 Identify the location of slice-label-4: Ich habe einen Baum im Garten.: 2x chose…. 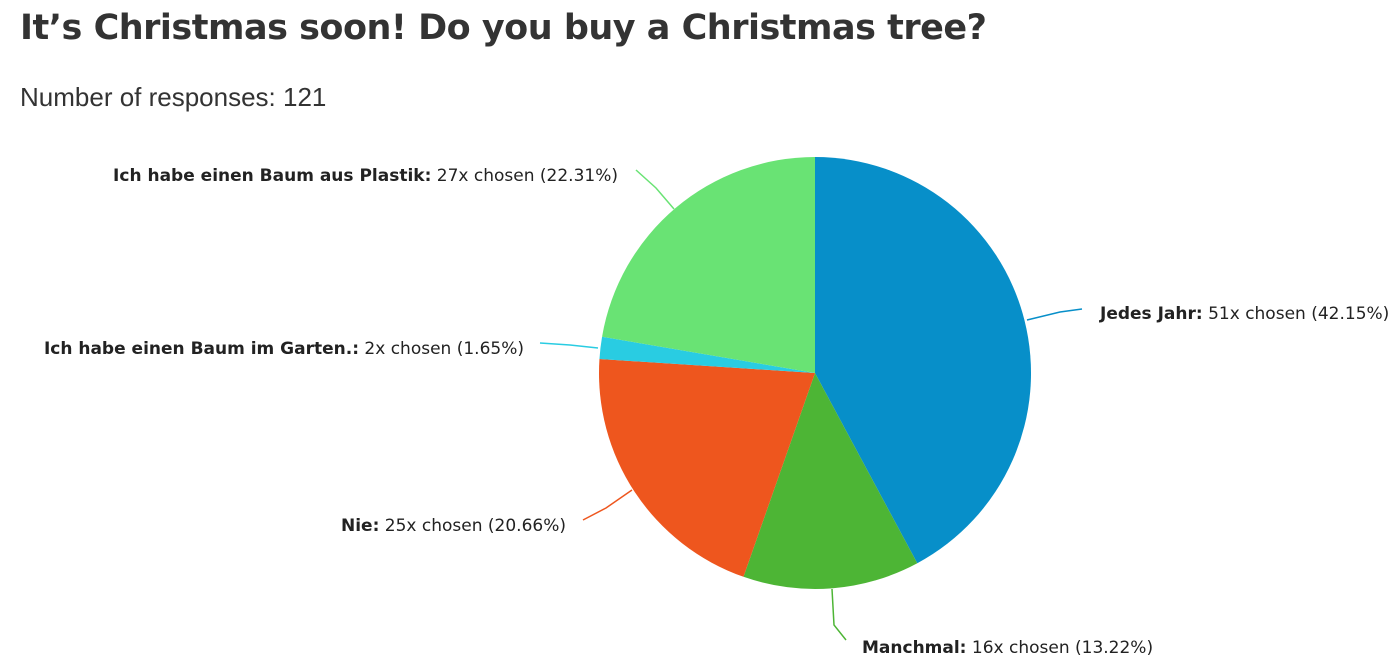
(284, 349).